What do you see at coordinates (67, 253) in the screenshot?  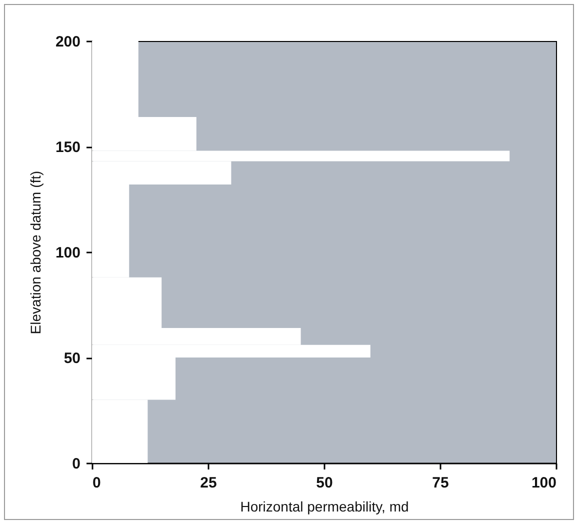 I see `y-tick-label: 100` at bounding box center [67, 253].